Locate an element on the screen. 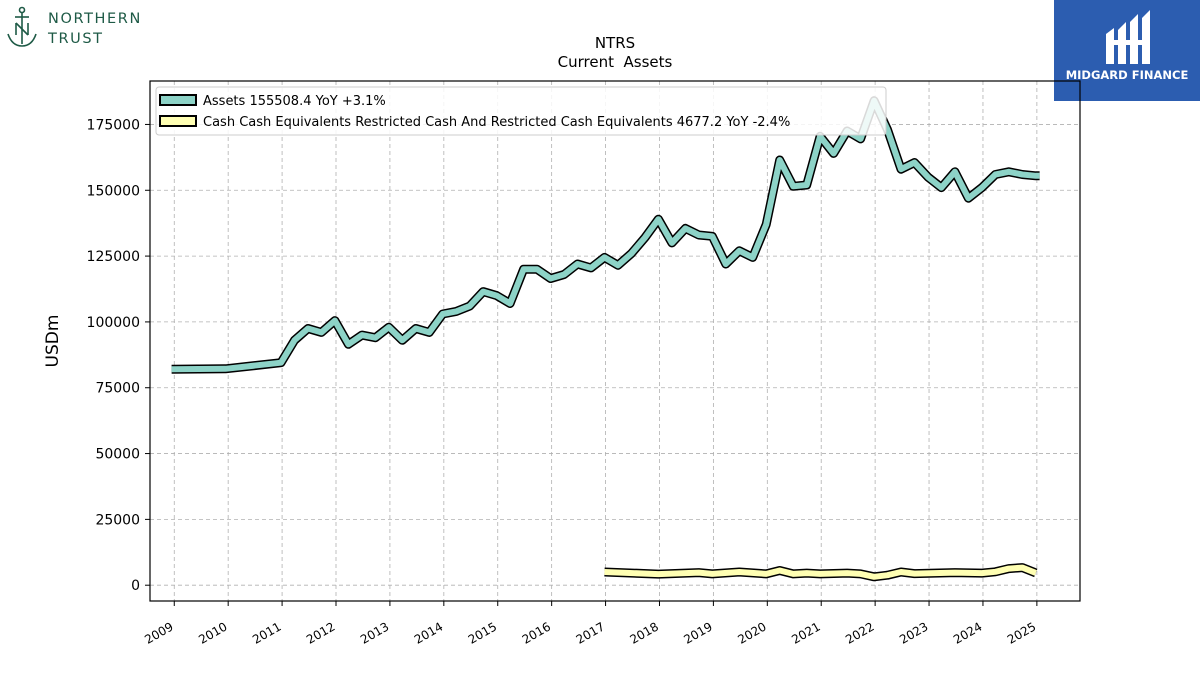  x-tick-label: 2012 is located at coordinates (320, 632).